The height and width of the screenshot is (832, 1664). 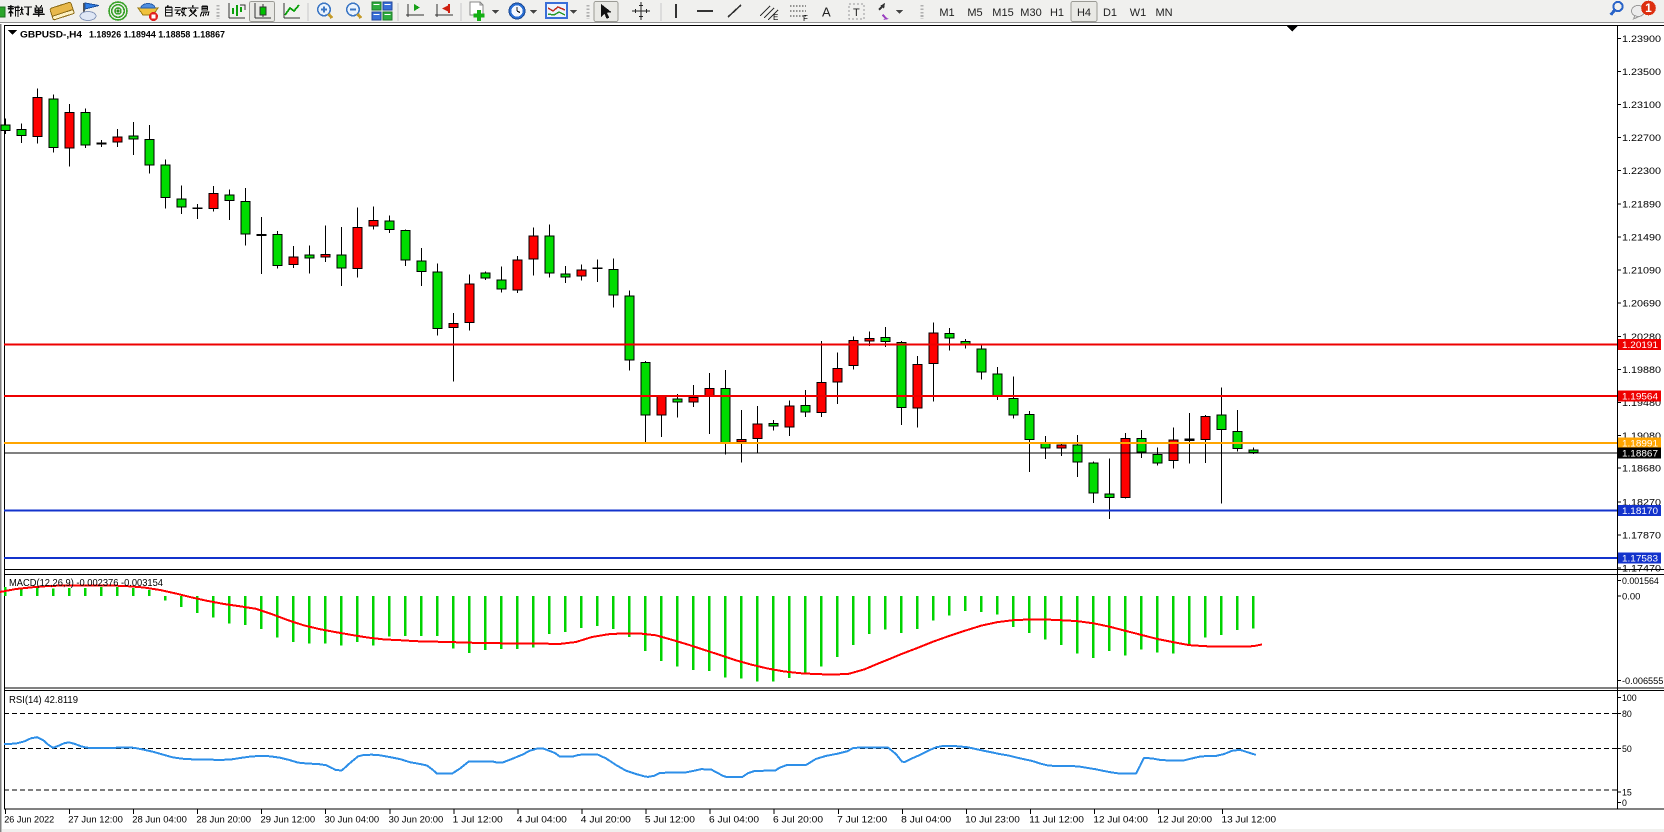 I want to click on svg-text: 1.18991, so click(x=1640, y=443).